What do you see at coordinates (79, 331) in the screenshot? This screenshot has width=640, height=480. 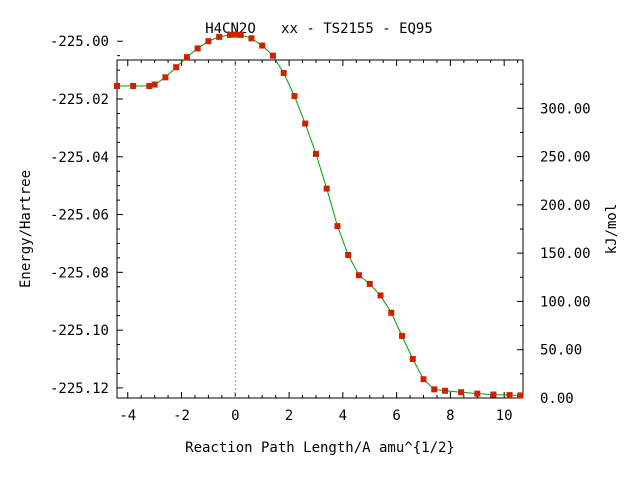 I see `y-tick-label: -225.10` at bounding box center [79, 331].